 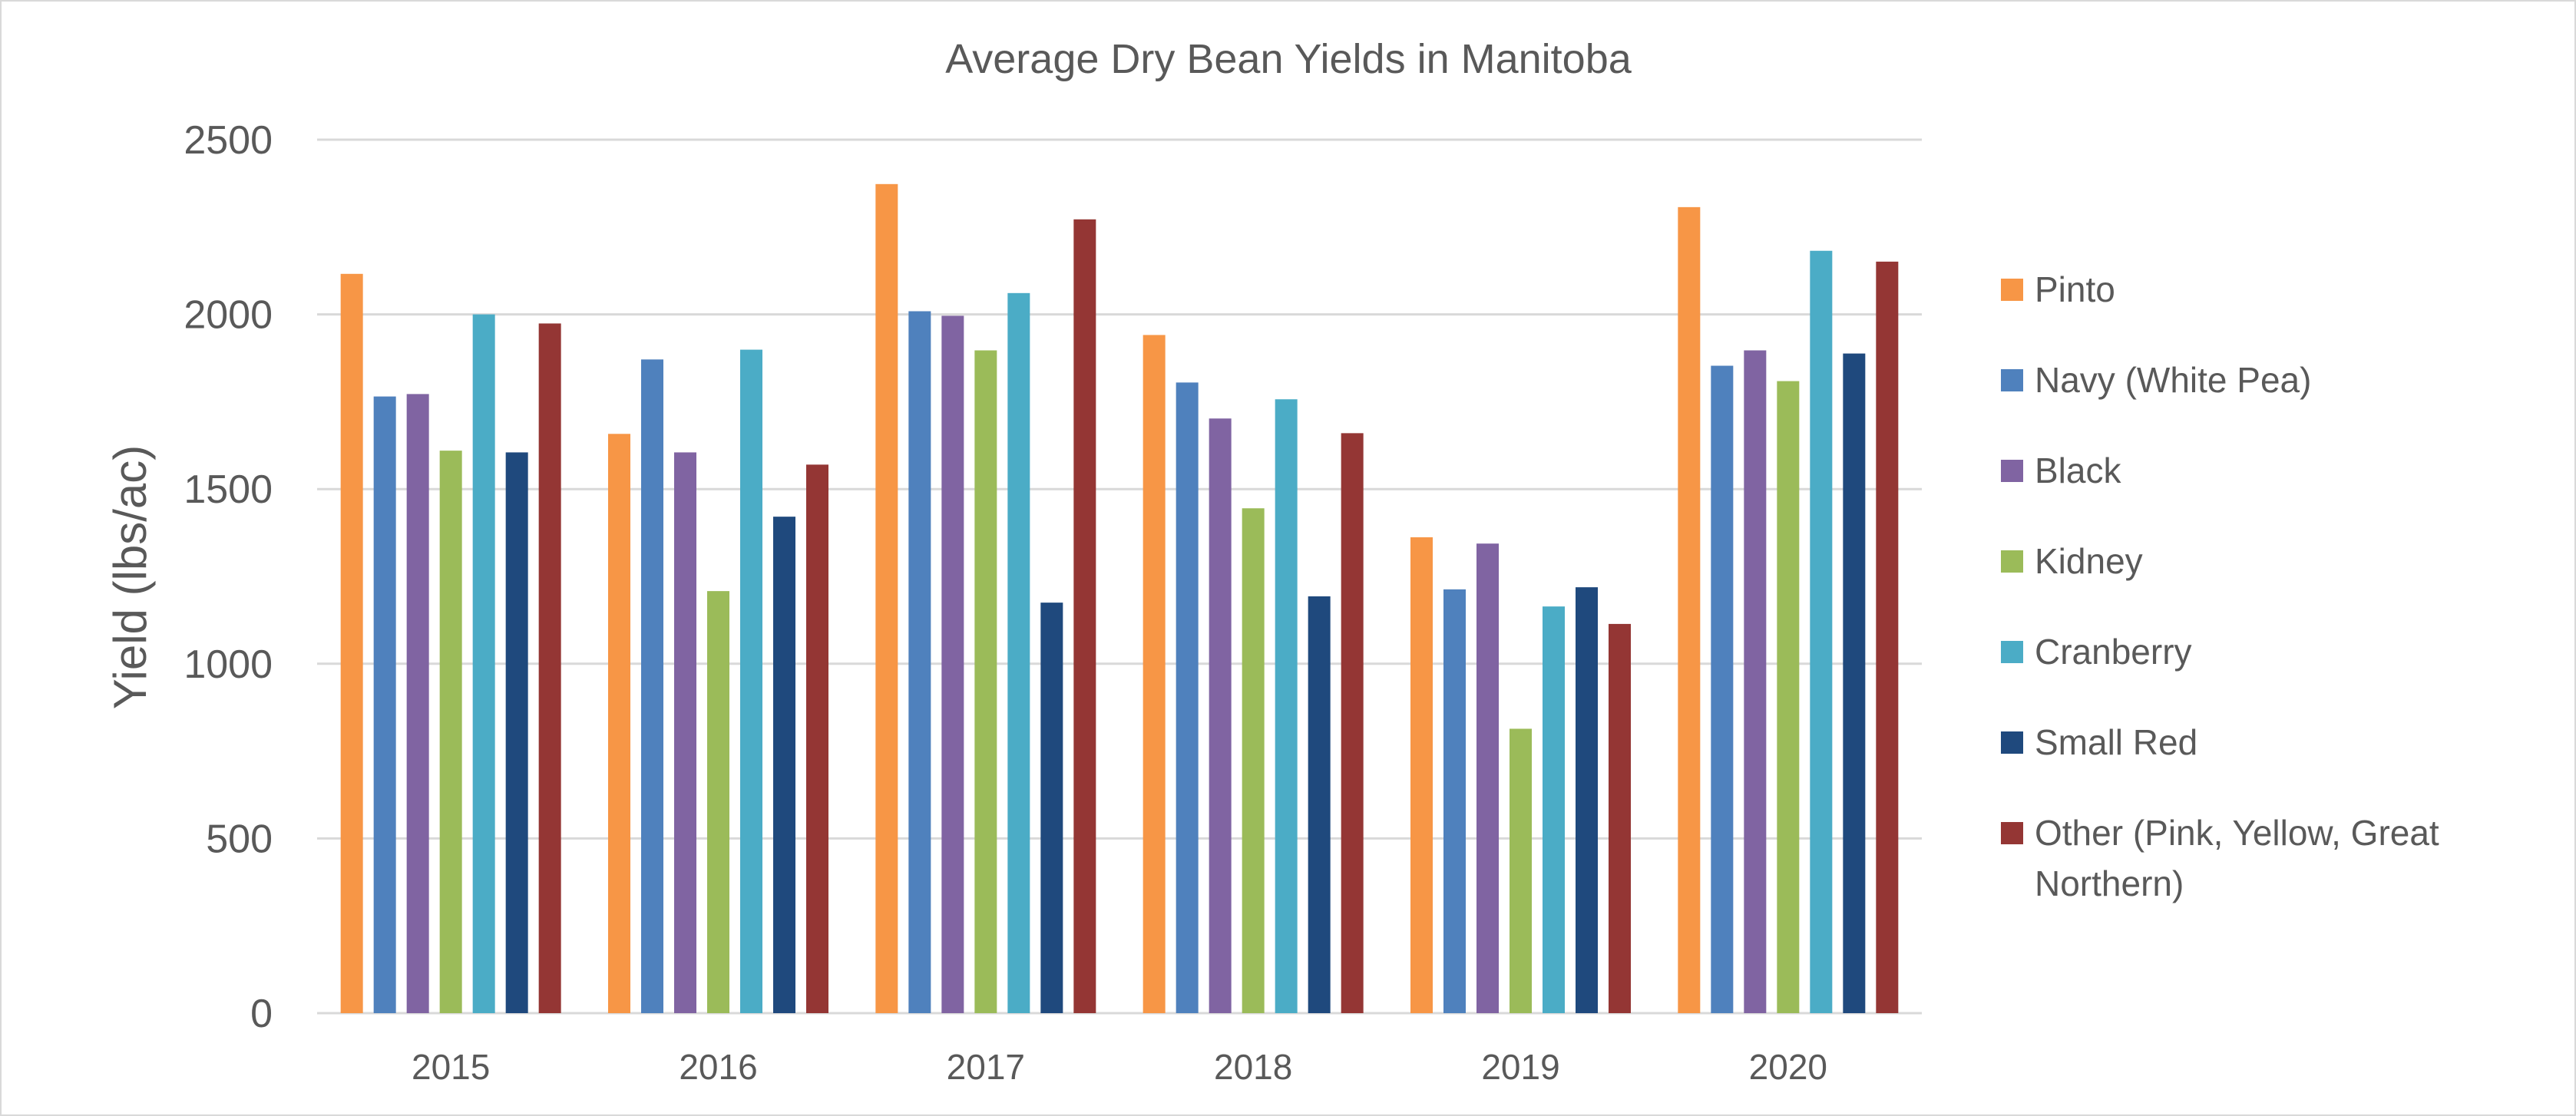 I want to click on legend-item: Kidney, so click(x=2072, y=561).